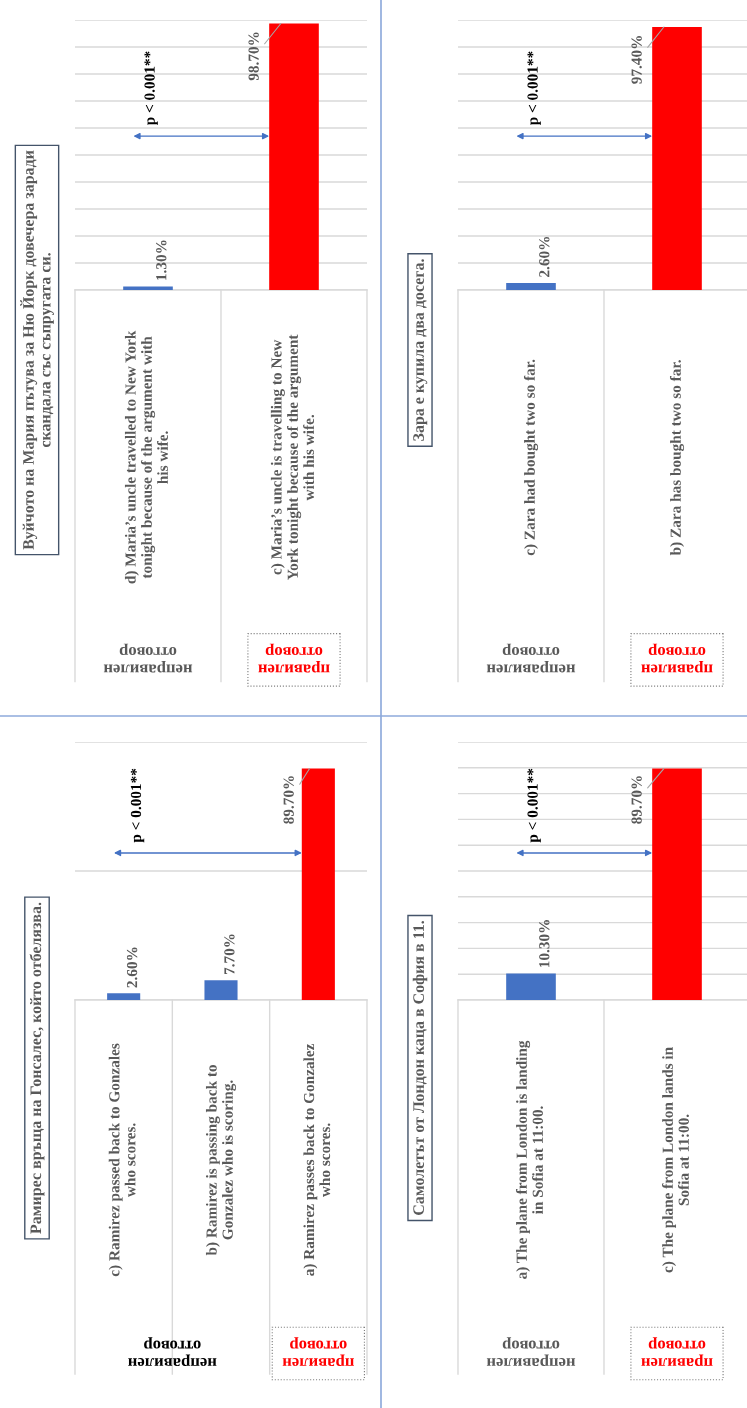 This screenshot has width=747, height=1408. I want to click on text: Рамирес връща на Гонсалес, който отбелязва., so click(37, 1068).